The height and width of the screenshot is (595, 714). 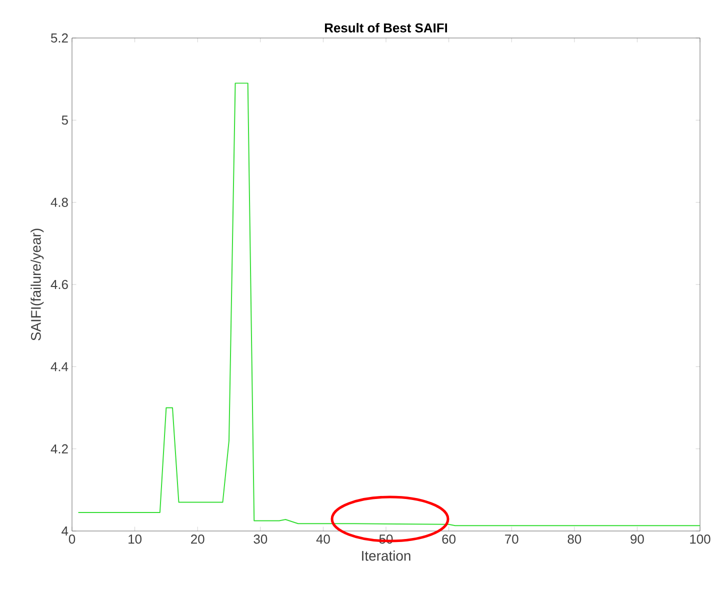 I want to click on chart-title: Result of Best SAIFI, so click(x=386, y=27).